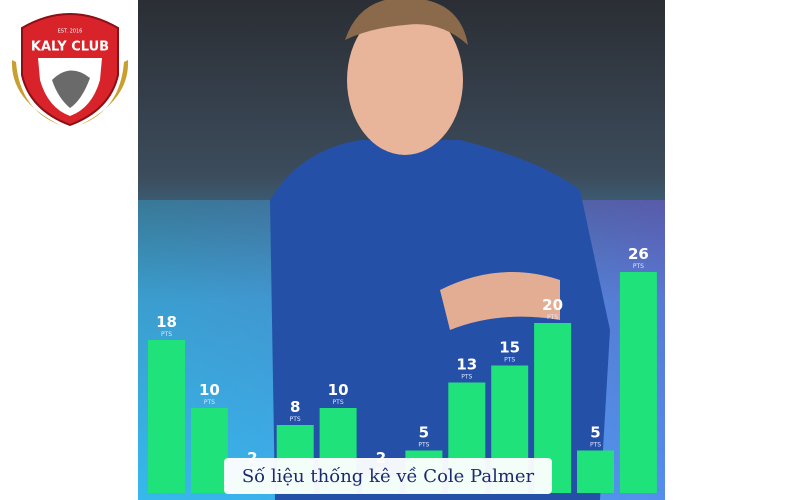 This screenshot has width=800, height=500. I want to click on caption: Số liệu thống kê về Cole Palmer, so click(388, 476).